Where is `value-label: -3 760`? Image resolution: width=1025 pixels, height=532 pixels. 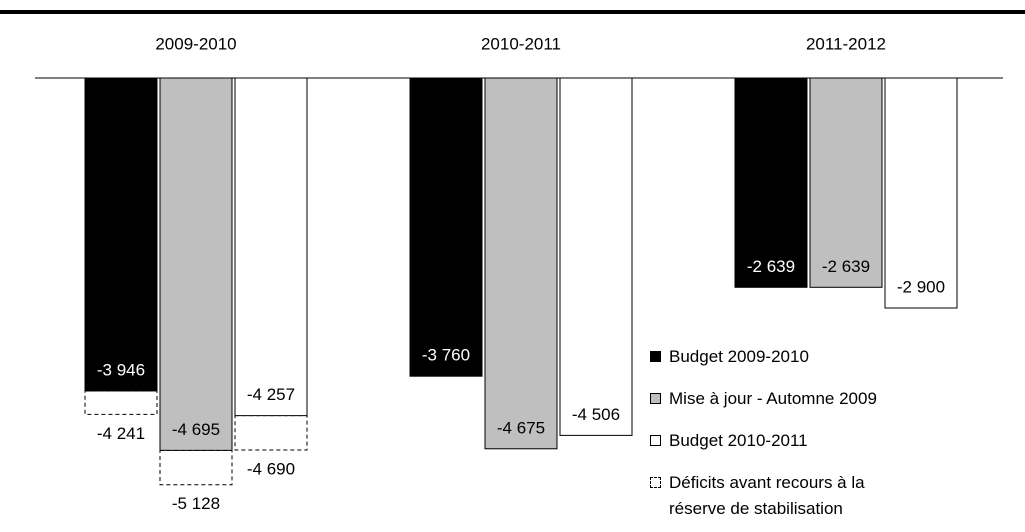 value-label: -3 760 is located at coordinates (446, 355).